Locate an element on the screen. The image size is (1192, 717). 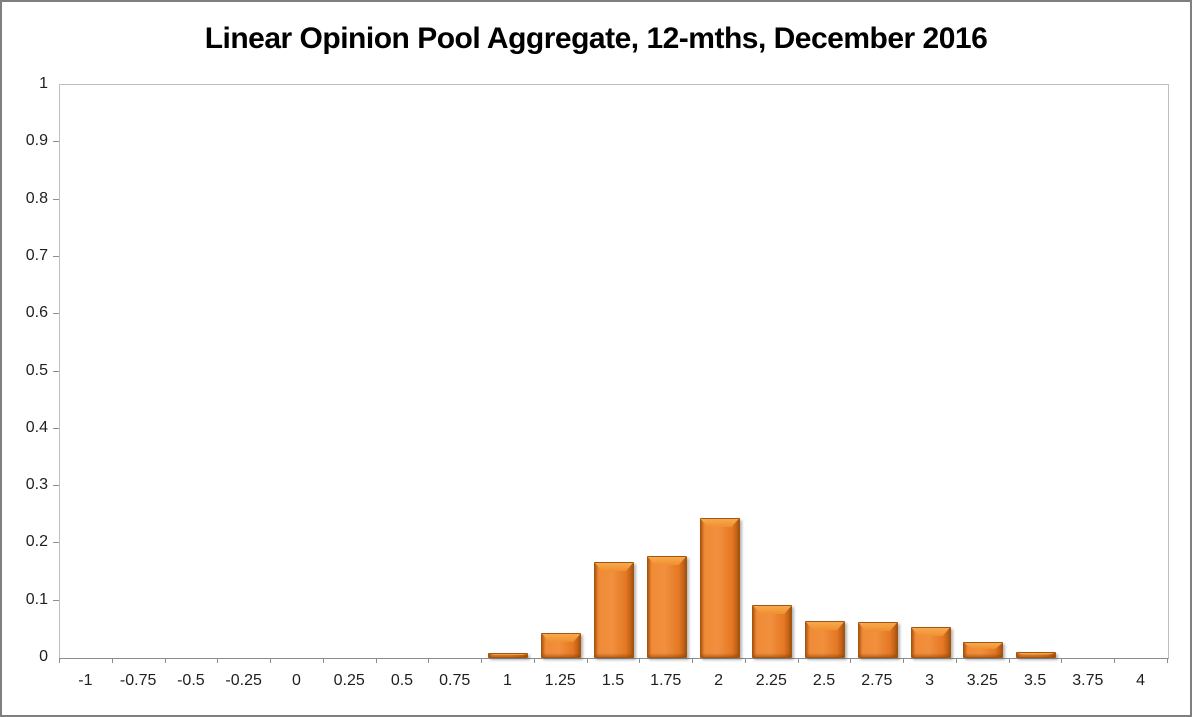
y-tick-label: 0.1 is located at coordinates (36, 599).